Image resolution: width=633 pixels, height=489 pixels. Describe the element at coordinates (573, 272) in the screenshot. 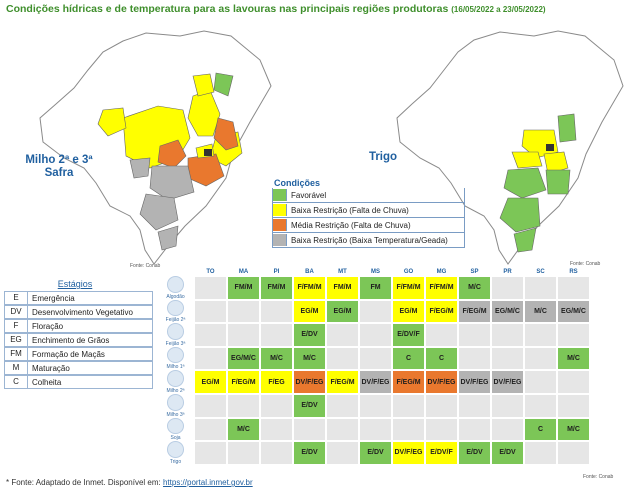

I see `column-header: RS` at that location.